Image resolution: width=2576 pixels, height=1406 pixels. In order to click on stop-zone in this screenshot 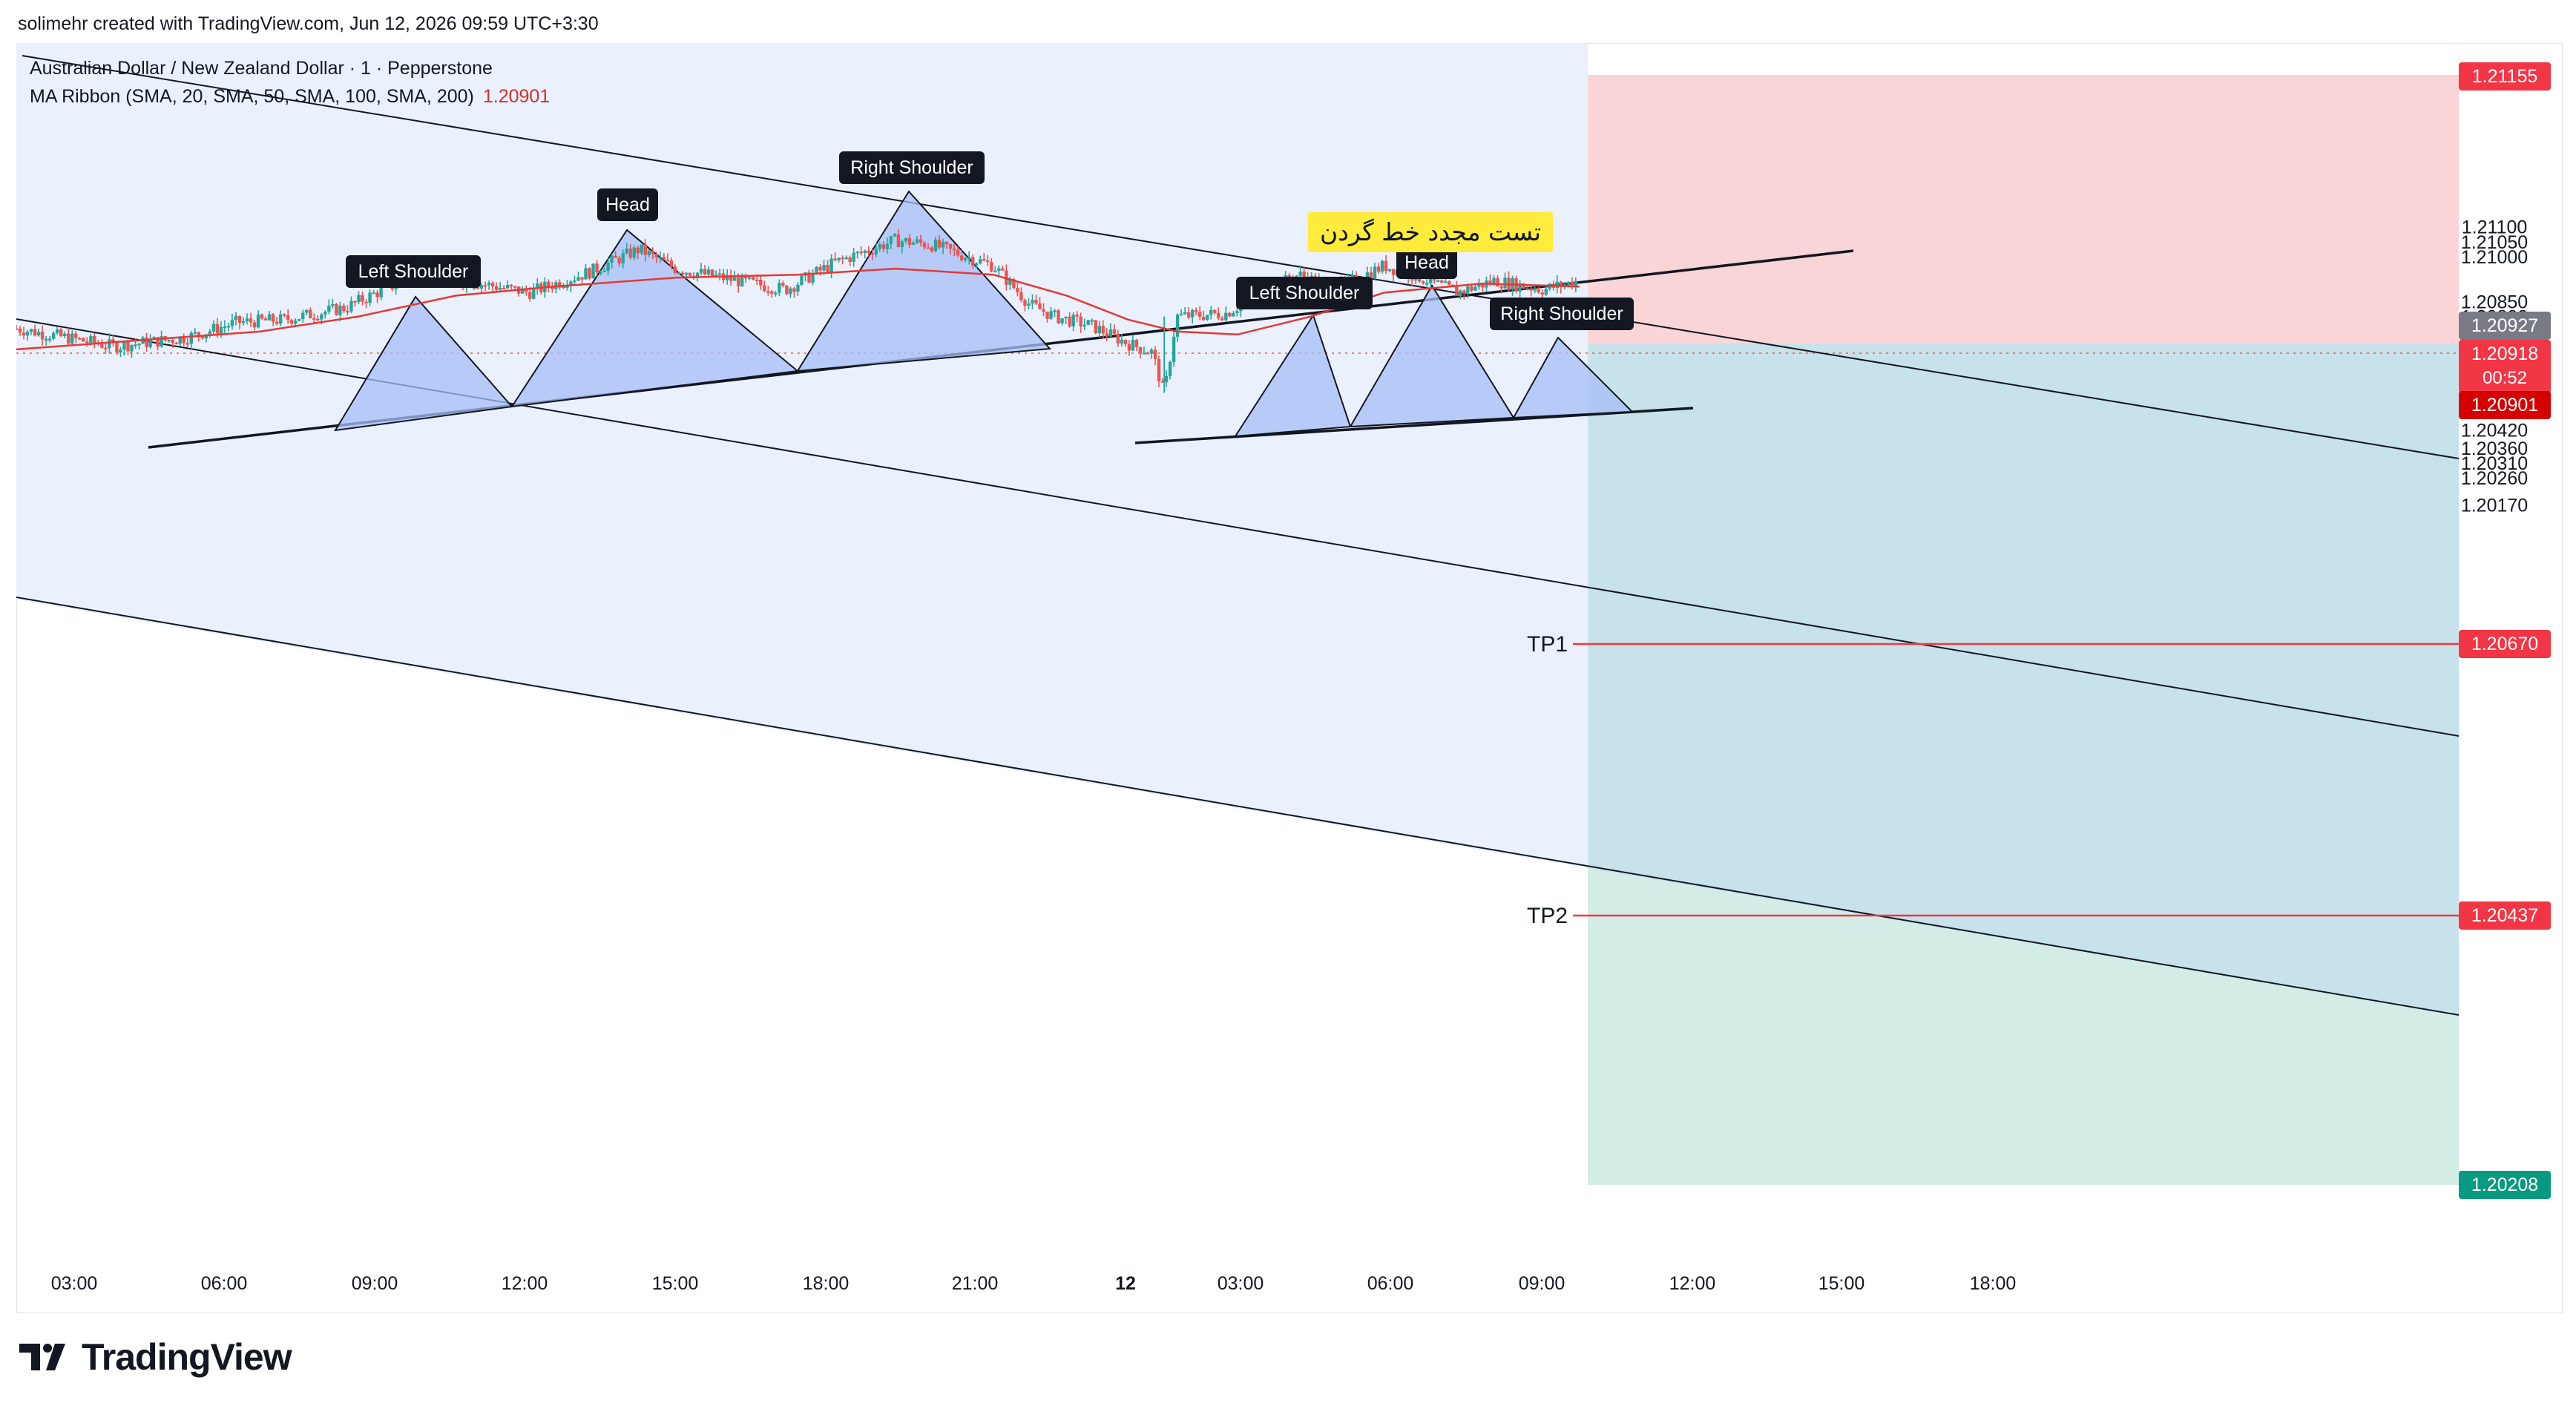, I will do `click(2023, 209)`.